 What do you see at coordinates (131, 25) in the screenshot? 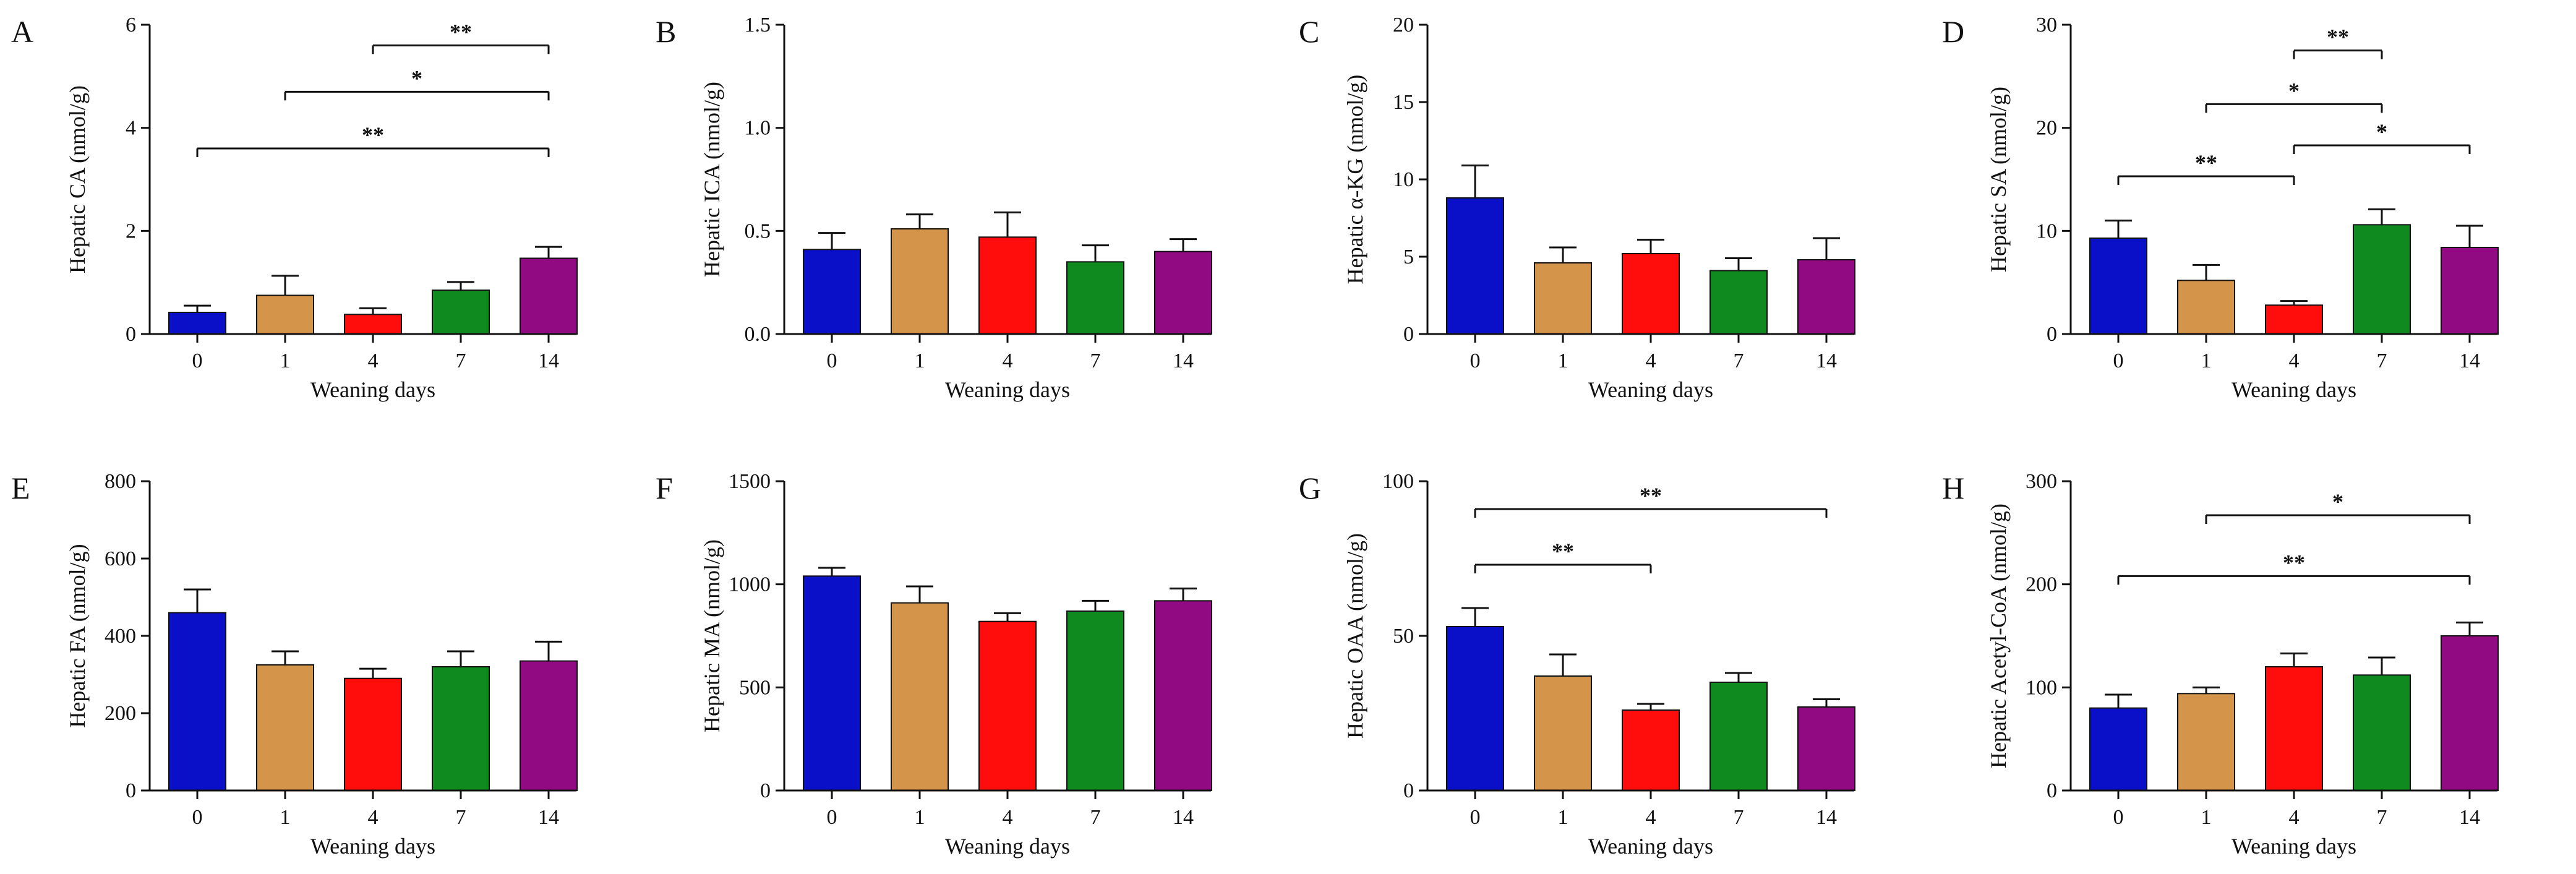
I see `y-tick-label: 6` at bounding box center [131, 25].